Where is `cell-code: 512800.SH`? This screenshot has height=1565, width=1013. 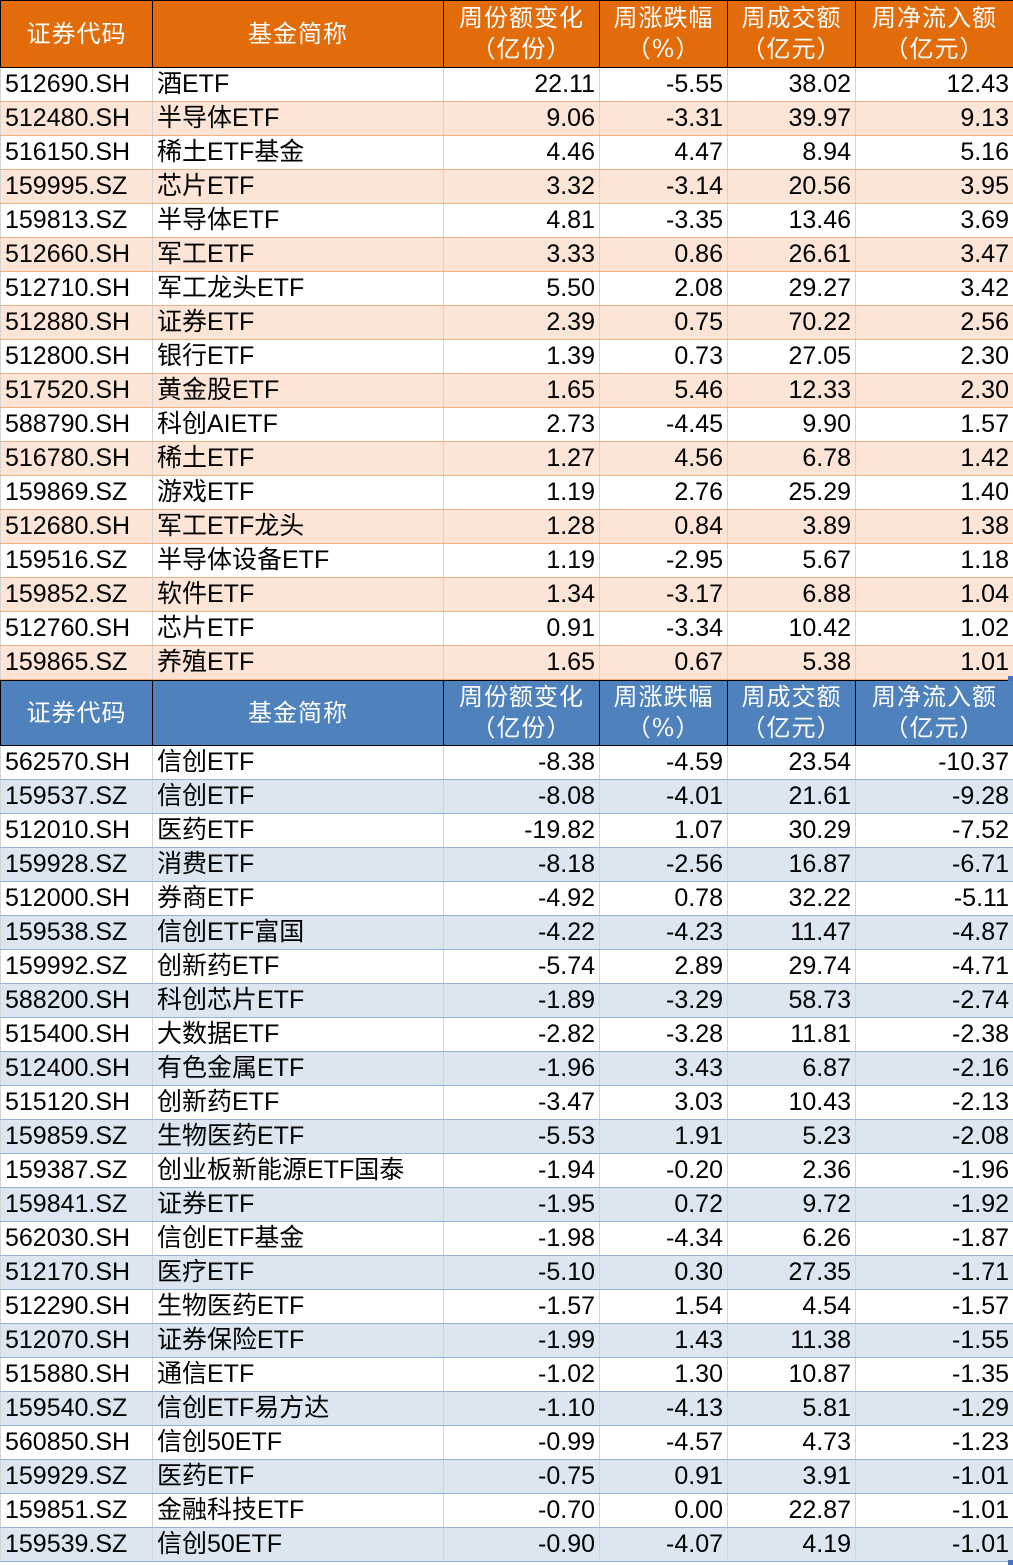 cell-code: 512800.SH is located at coordinates (76, 356).